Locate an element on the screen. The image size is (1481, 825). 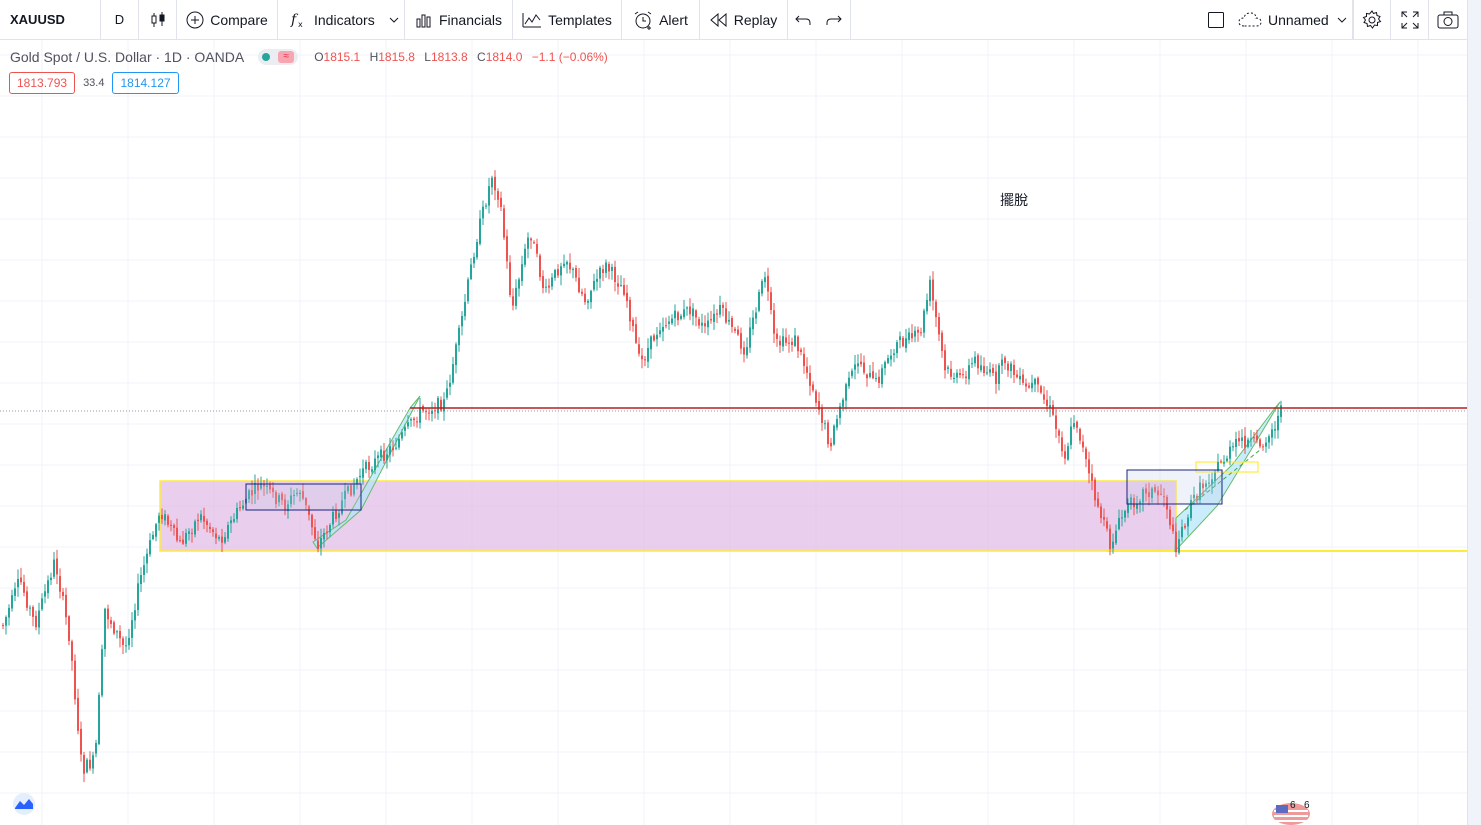
save-layout-button: Unnamed is located at coordinates (1293, 19).